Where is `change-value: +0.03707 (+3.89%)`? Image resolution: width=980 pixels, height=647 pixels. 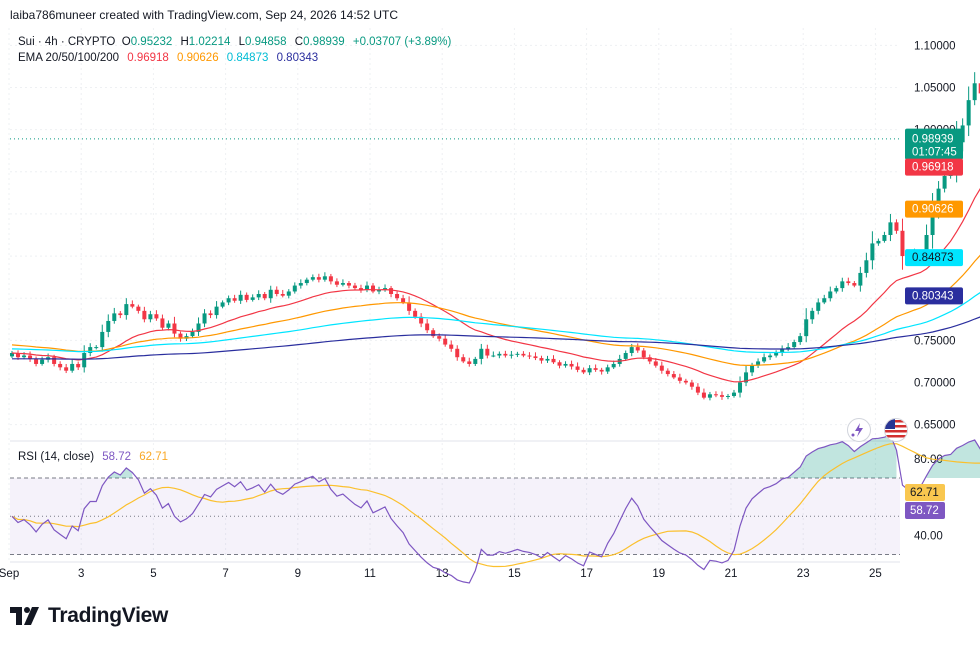 change-value: +0.03707 (+3.89%) is located at coordinates (402, 42).